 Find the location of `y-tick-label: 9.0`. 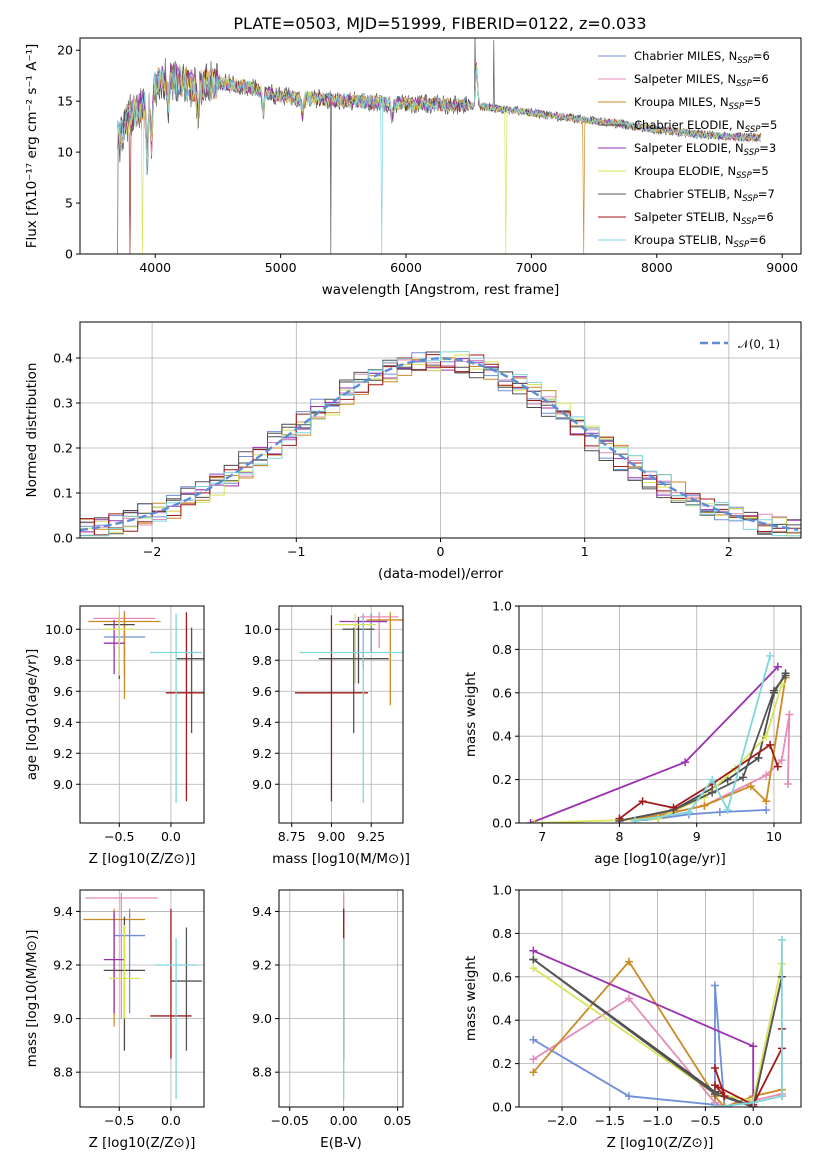

y-tick-label: 9.0 is located at coordinates (262, 1018).